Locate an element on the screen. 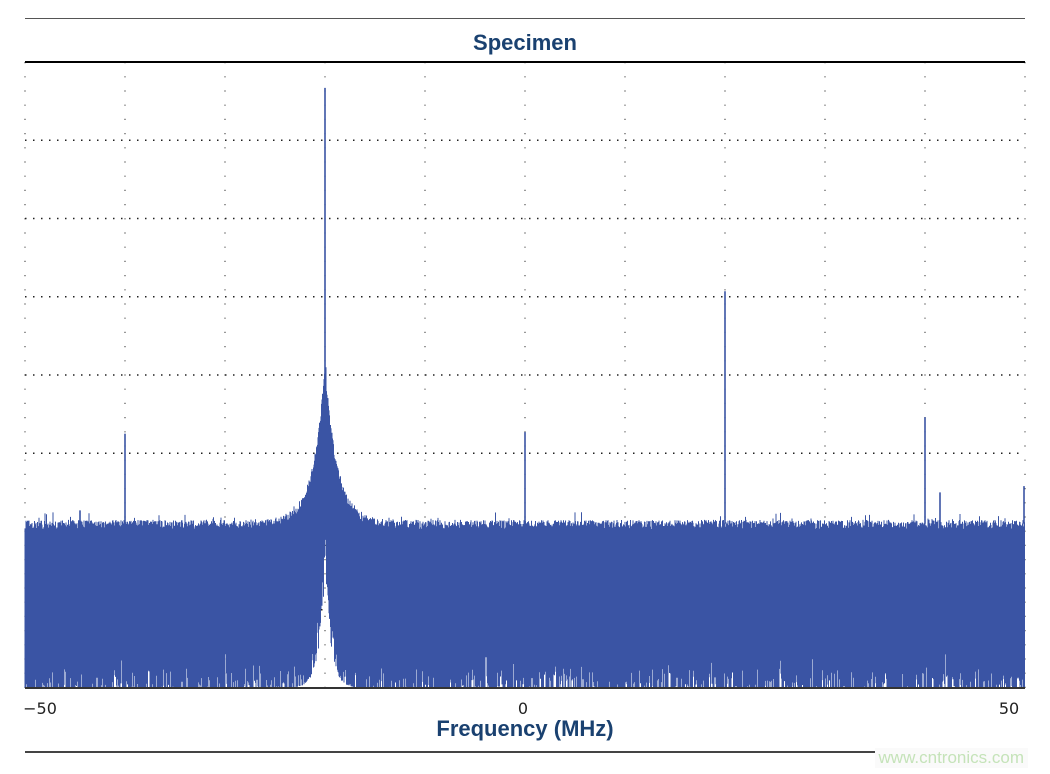 The width and height of the screenshot is (1050, 774). chart-title: Specimen is located at coordinates (525, 42).